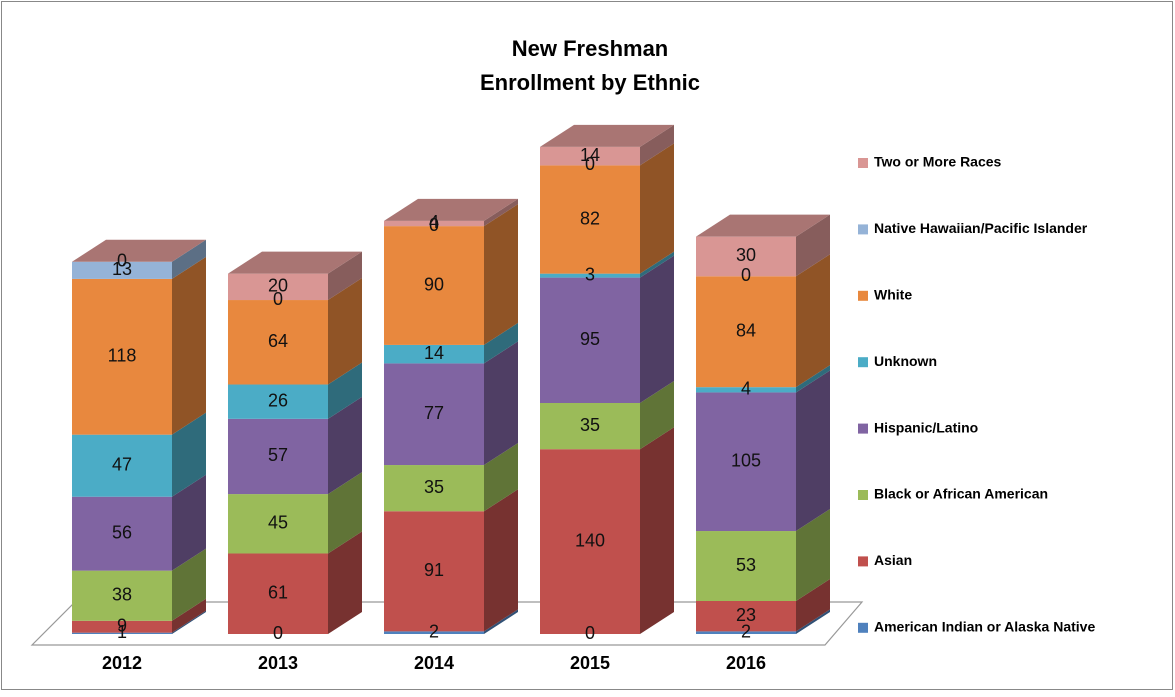 This screenshot has width=1175, height=697. I want to click on data-label: 26, so click(278, 400).